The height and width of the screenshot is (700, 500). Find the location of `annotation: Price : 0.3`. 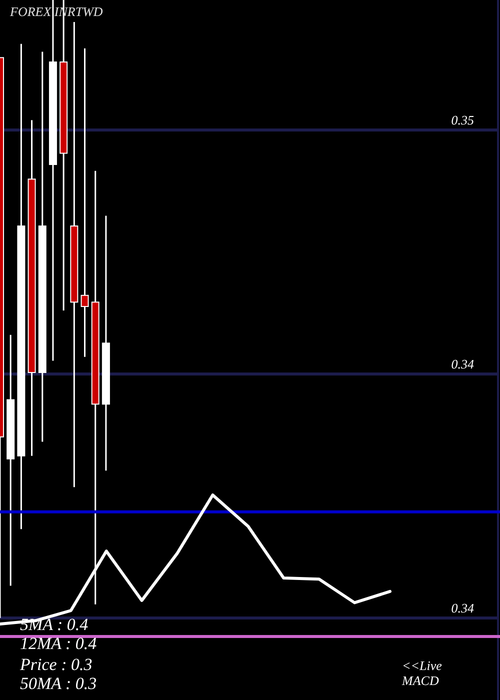

annotation: Price : 0.3 is located at coordinates (56, 664).